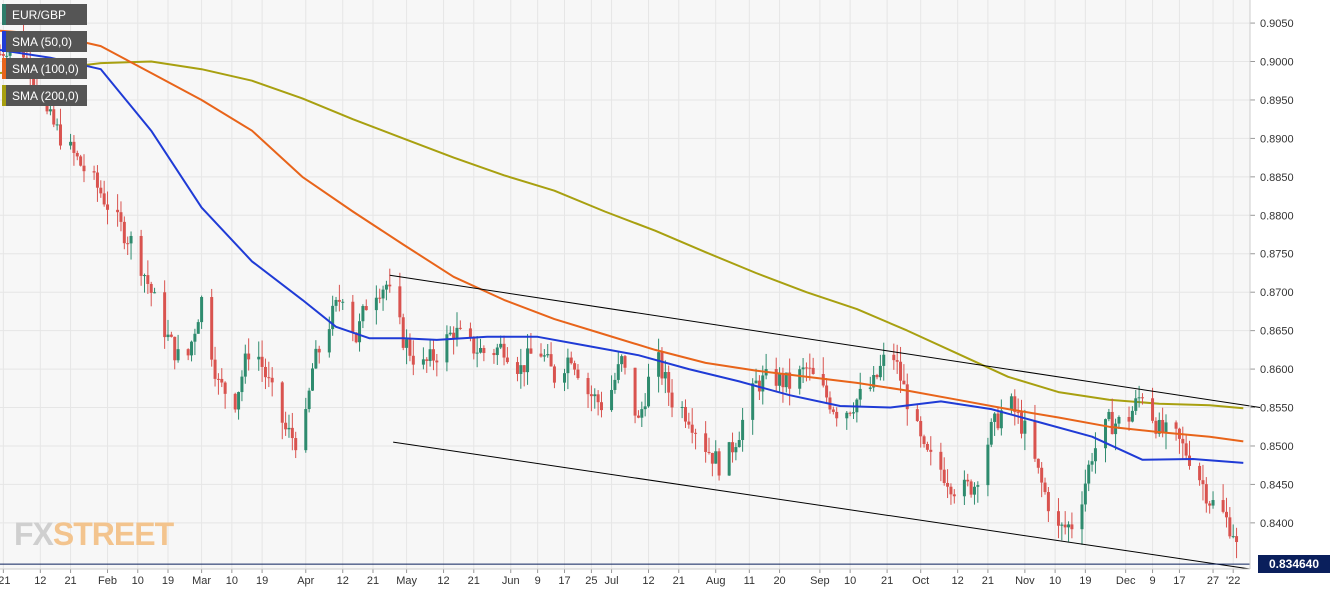  I want to click on x-tick-label: Jul, so click(612, 581).